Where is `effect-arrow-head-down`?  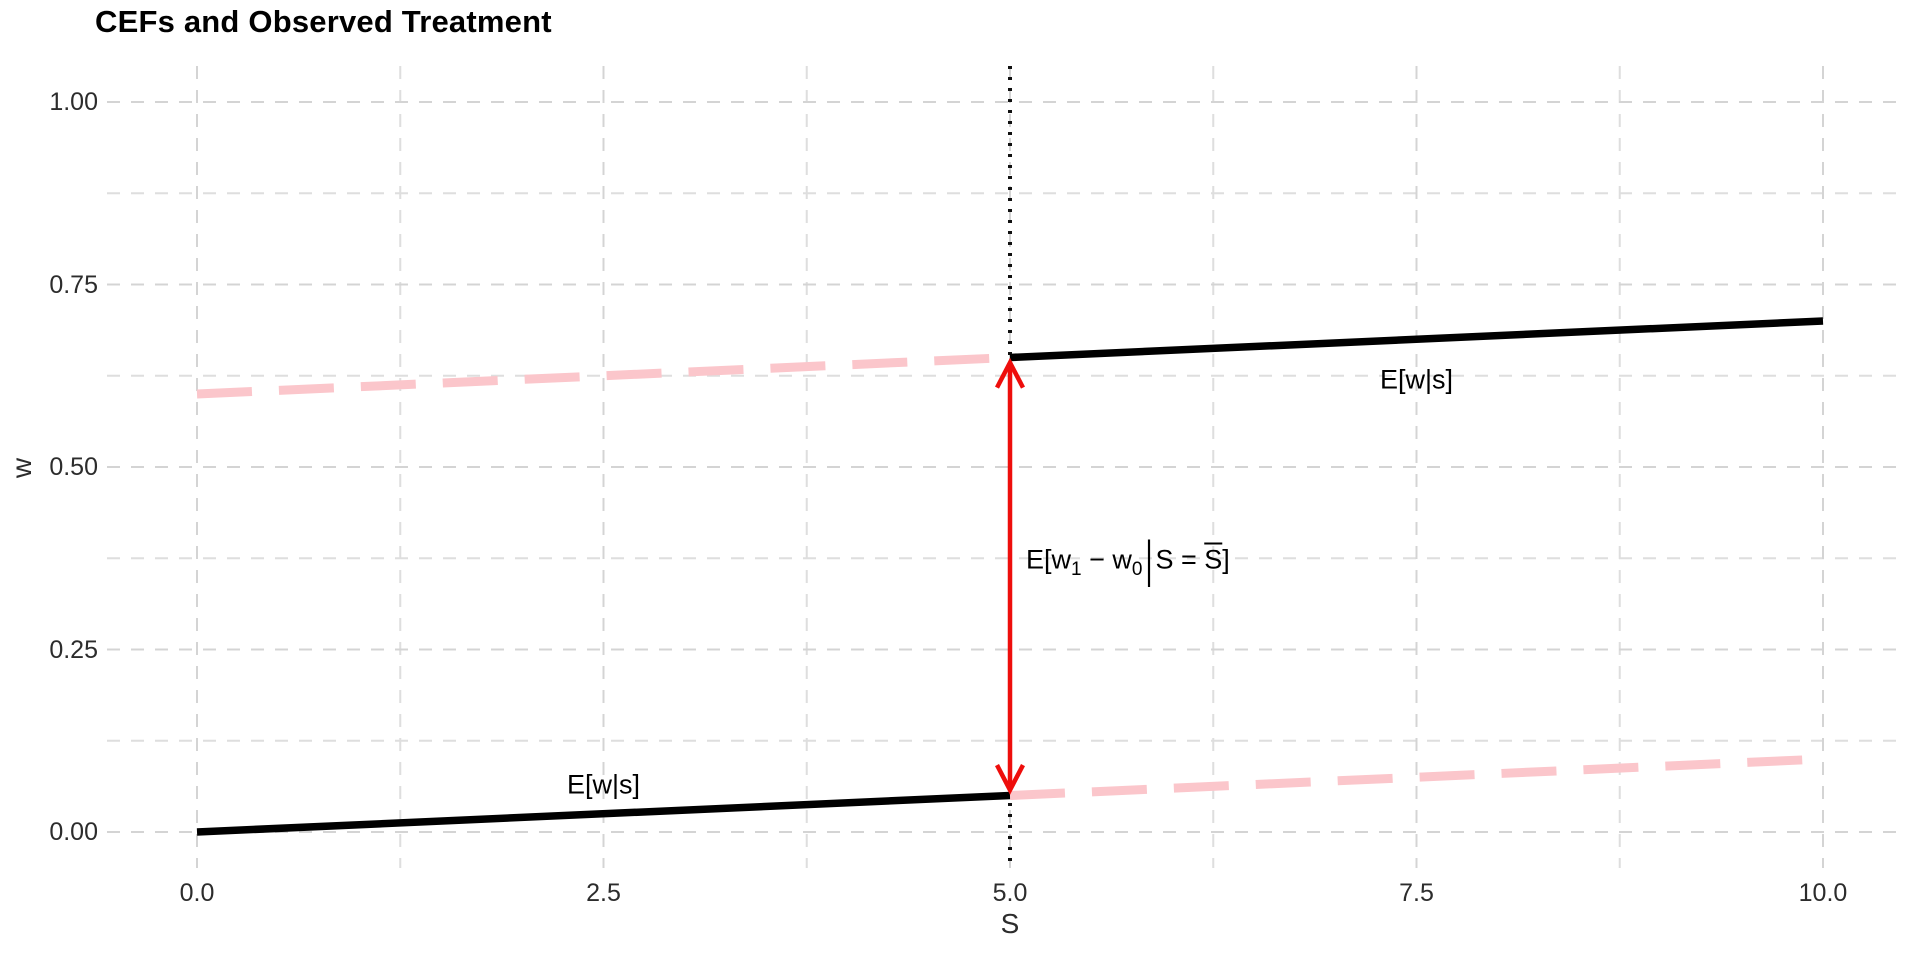 effect-arrow-head-down is located at coordinates (1010, 779).